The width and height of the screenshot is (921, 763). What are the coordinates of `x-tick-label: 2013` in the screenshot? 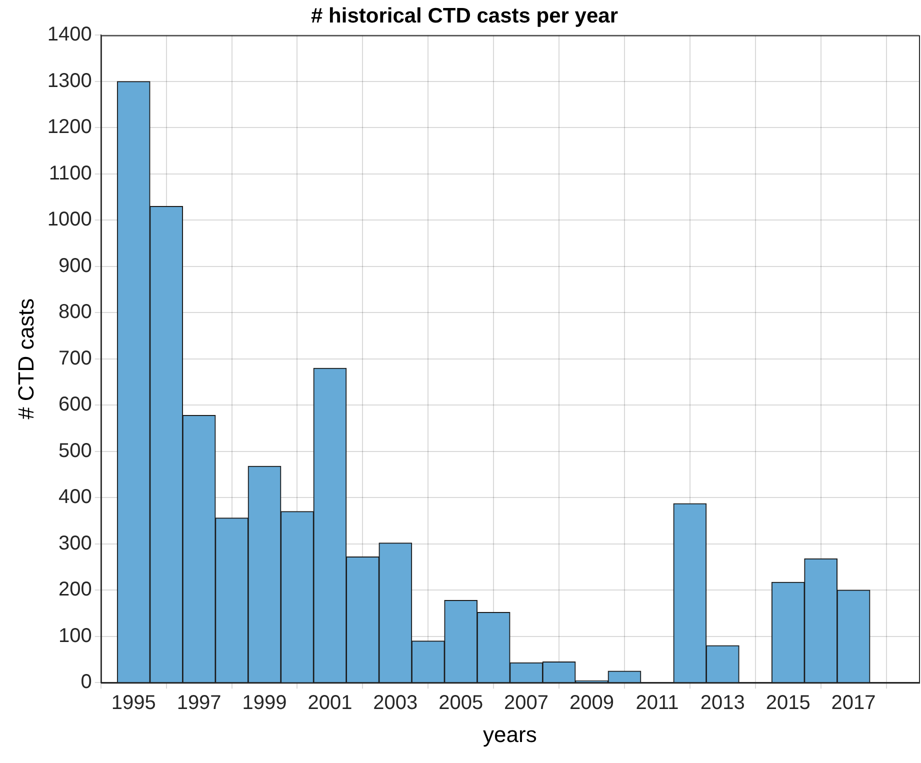 It's located at (722, 703).